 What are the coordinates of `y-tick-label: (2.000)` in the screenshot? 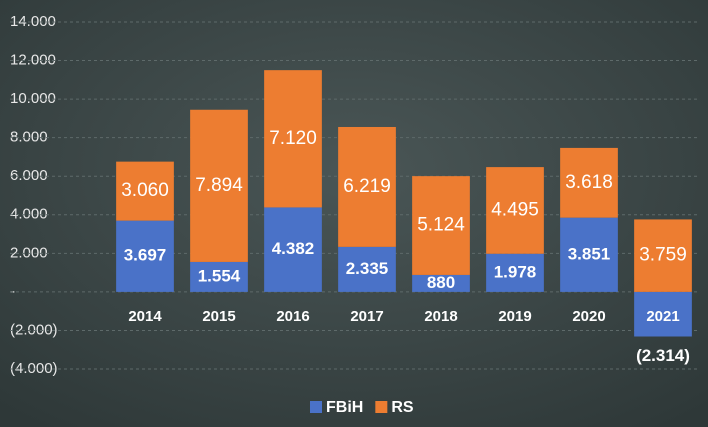 It's located at (34, 329).